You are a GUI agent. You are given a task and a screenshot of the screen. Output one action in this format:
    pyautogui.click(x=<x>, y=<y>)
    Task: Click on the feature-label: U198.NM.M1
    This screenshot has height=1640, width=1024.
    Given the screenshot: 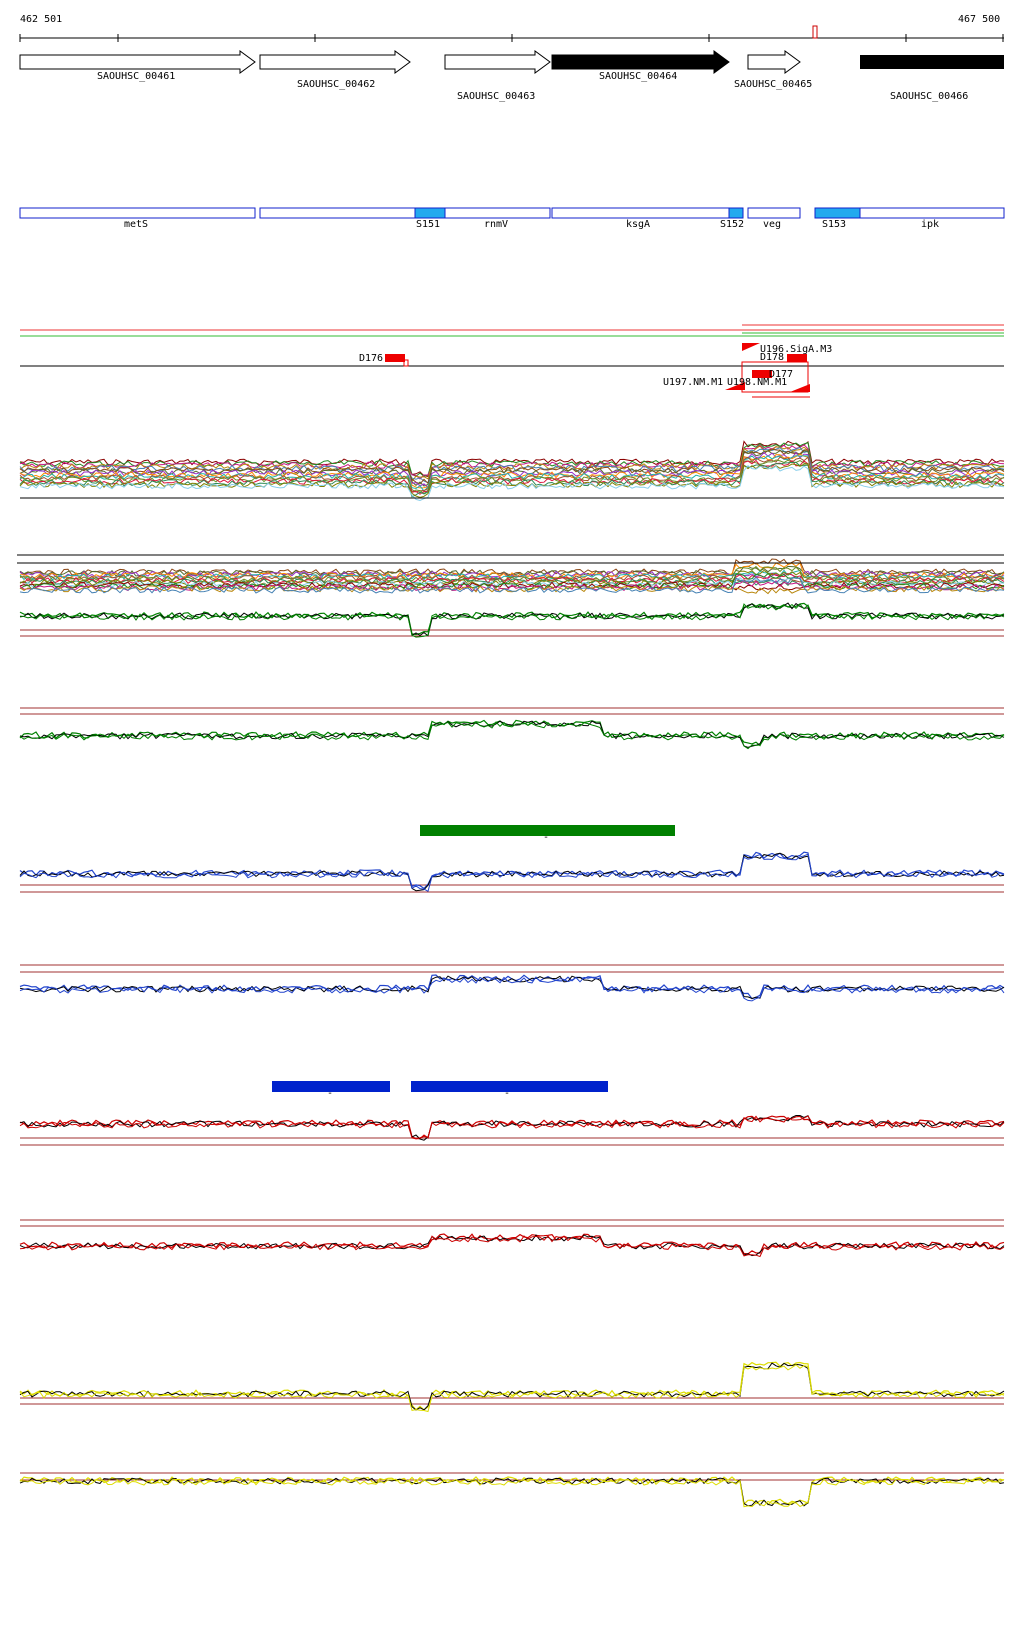 What is the action you would take?
    pyautogui.click(x=757, y=382)
    